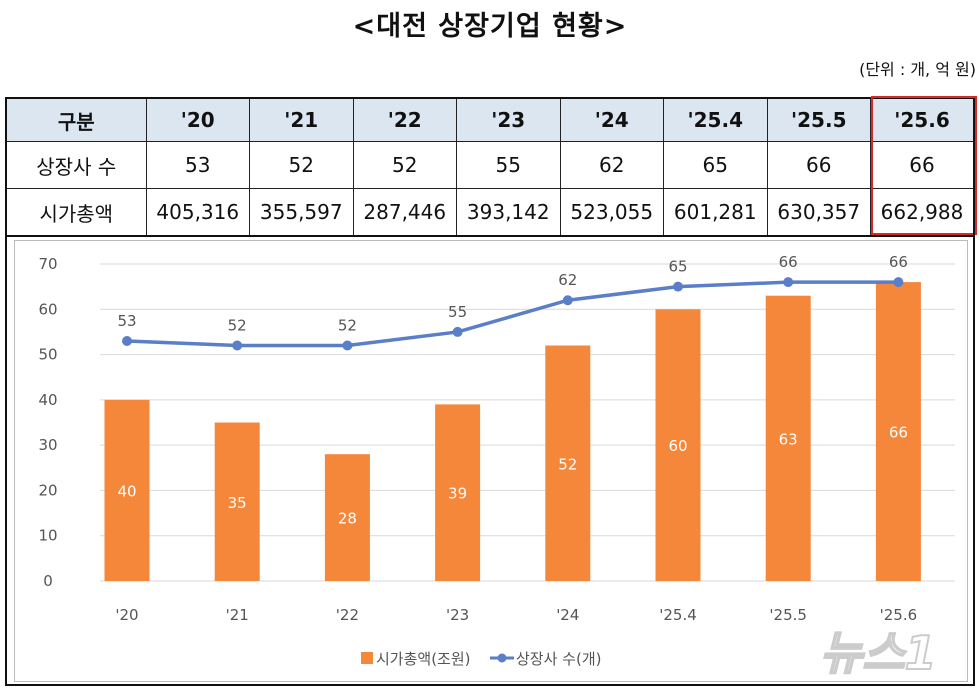  What do you see at coordinates (508, 165) in the screenshot?
I see `table-cell: 55` at bounding box center [508, 165].